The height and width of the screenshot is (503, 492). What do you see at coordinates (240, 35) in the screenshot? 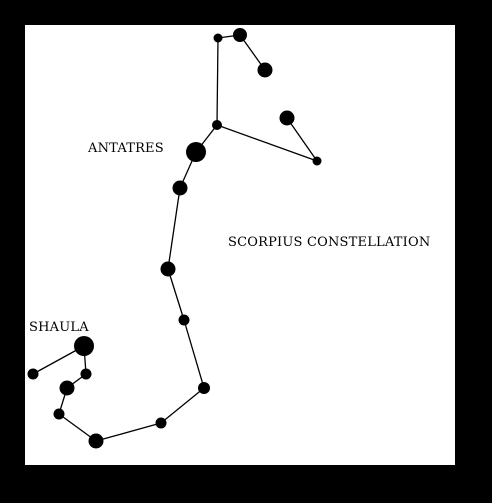
I see `star-top` at bounding box center [240, 35].